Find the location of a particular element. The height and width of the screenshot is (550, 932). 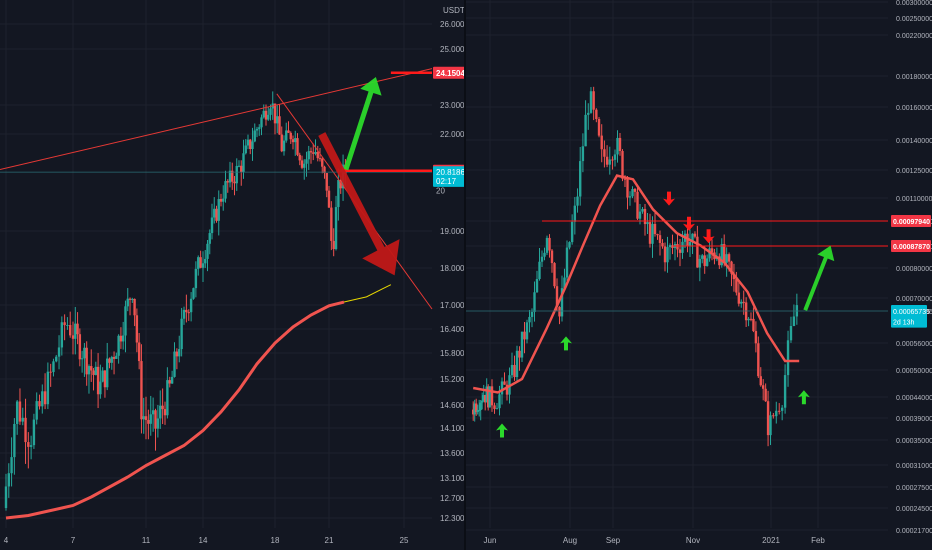

price-tick-label: 0.00250000 is located at coordinates (914, 19).